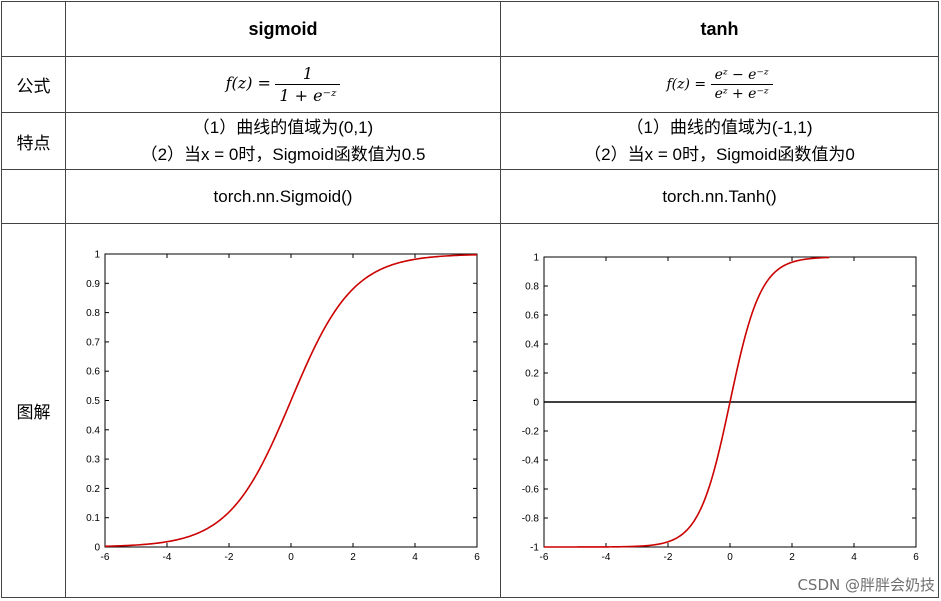  I want to click on sigmoid-ytick-label: 0.8, so click(93, 313).